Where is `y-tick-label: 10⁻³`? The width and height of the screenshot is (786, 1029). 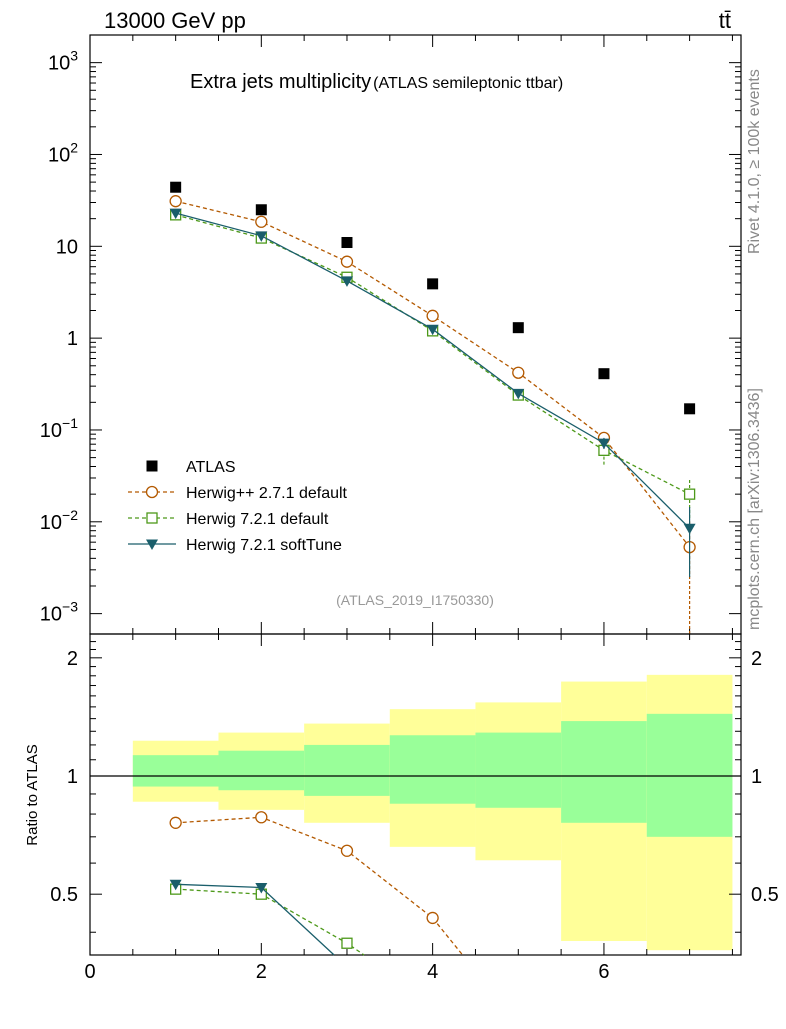 y-tick-label: 10⁻³ is located at coordinates (59, 612).